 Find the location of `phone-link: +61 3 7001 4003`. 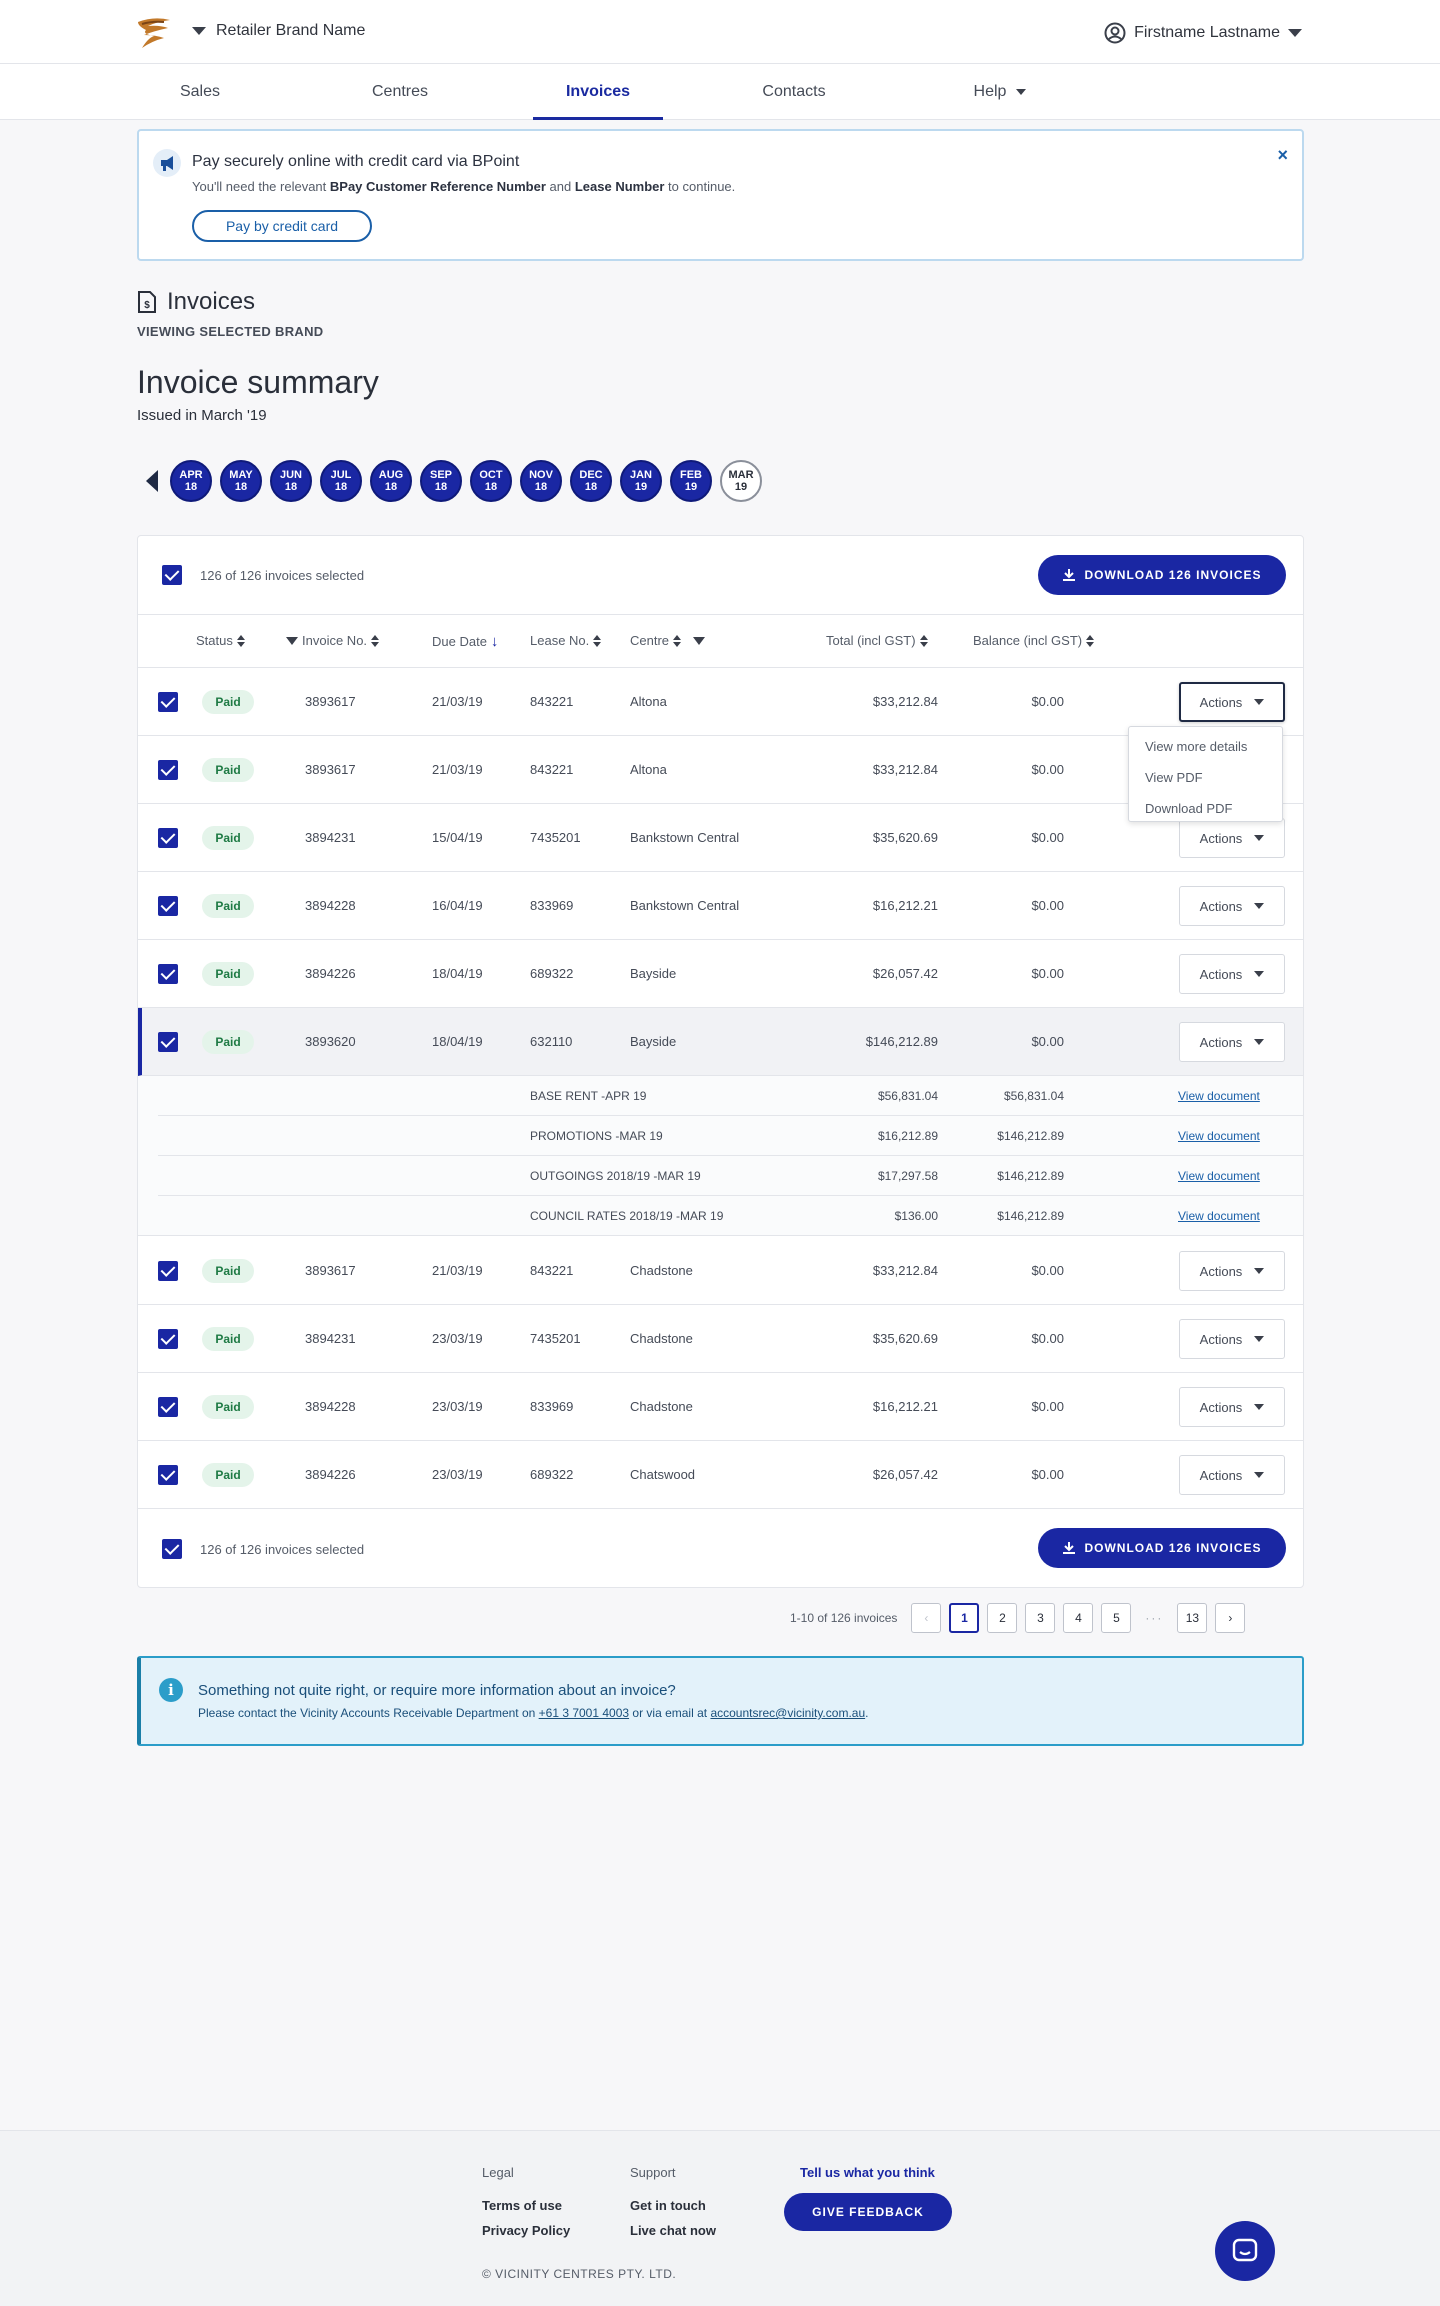

phone-link: +61 3 7001 4003 is located at coordinates (584, 1713).